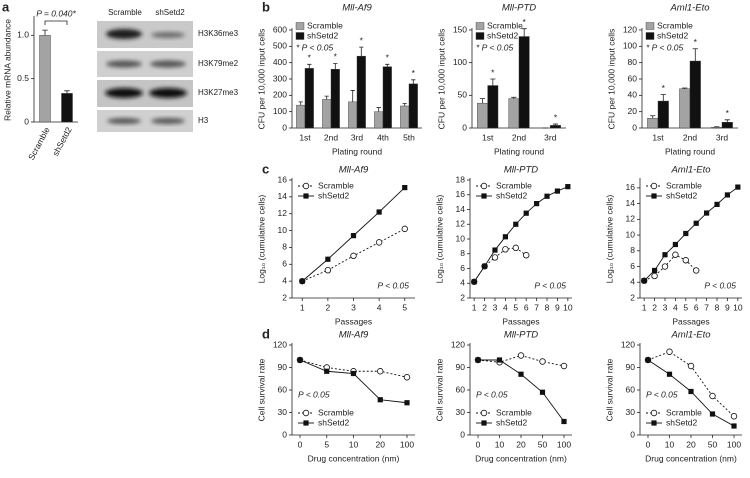 This screenshot has width=750, height=478. What do you see at coordinates (480, 26) in the screenshot?
I see `legend-swatch` at bounding box center [480, 26].